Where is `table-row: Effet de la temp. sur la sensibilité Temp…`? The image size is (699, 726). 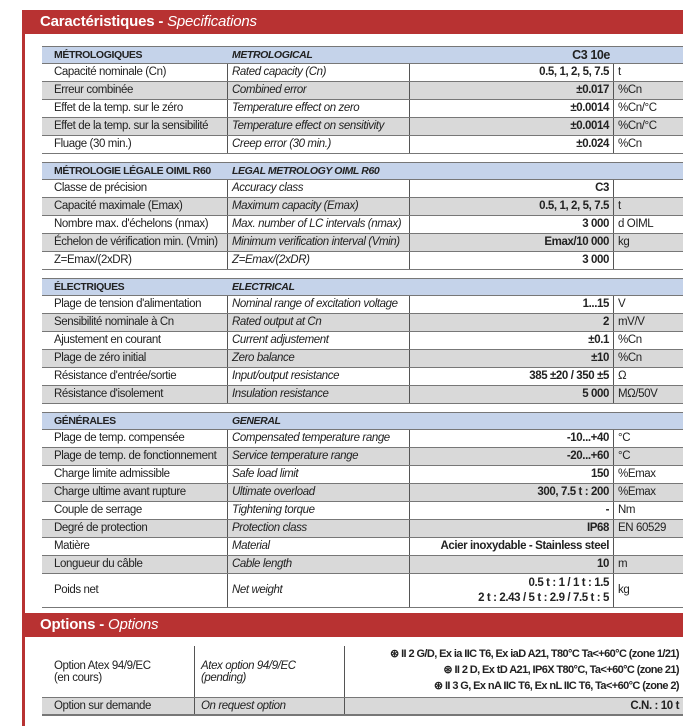
table-row: Effet de la temp. sur la sensibilité Temp… is located at coordinates (362, 127).